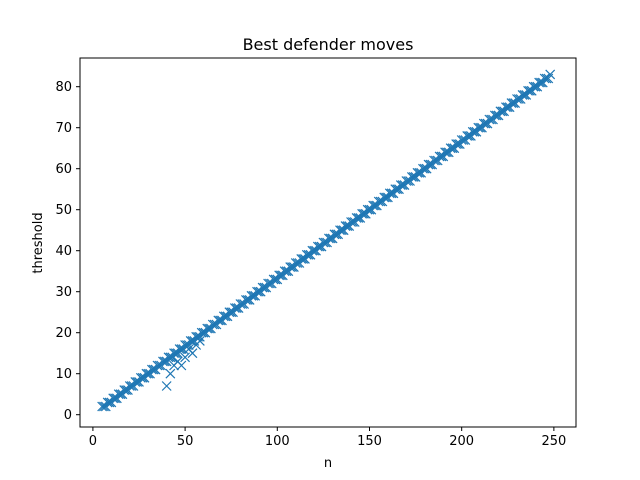 The width and height of the screenshot is (640, 480). I want to click on x-tick-label: 0, so click(93, 441).